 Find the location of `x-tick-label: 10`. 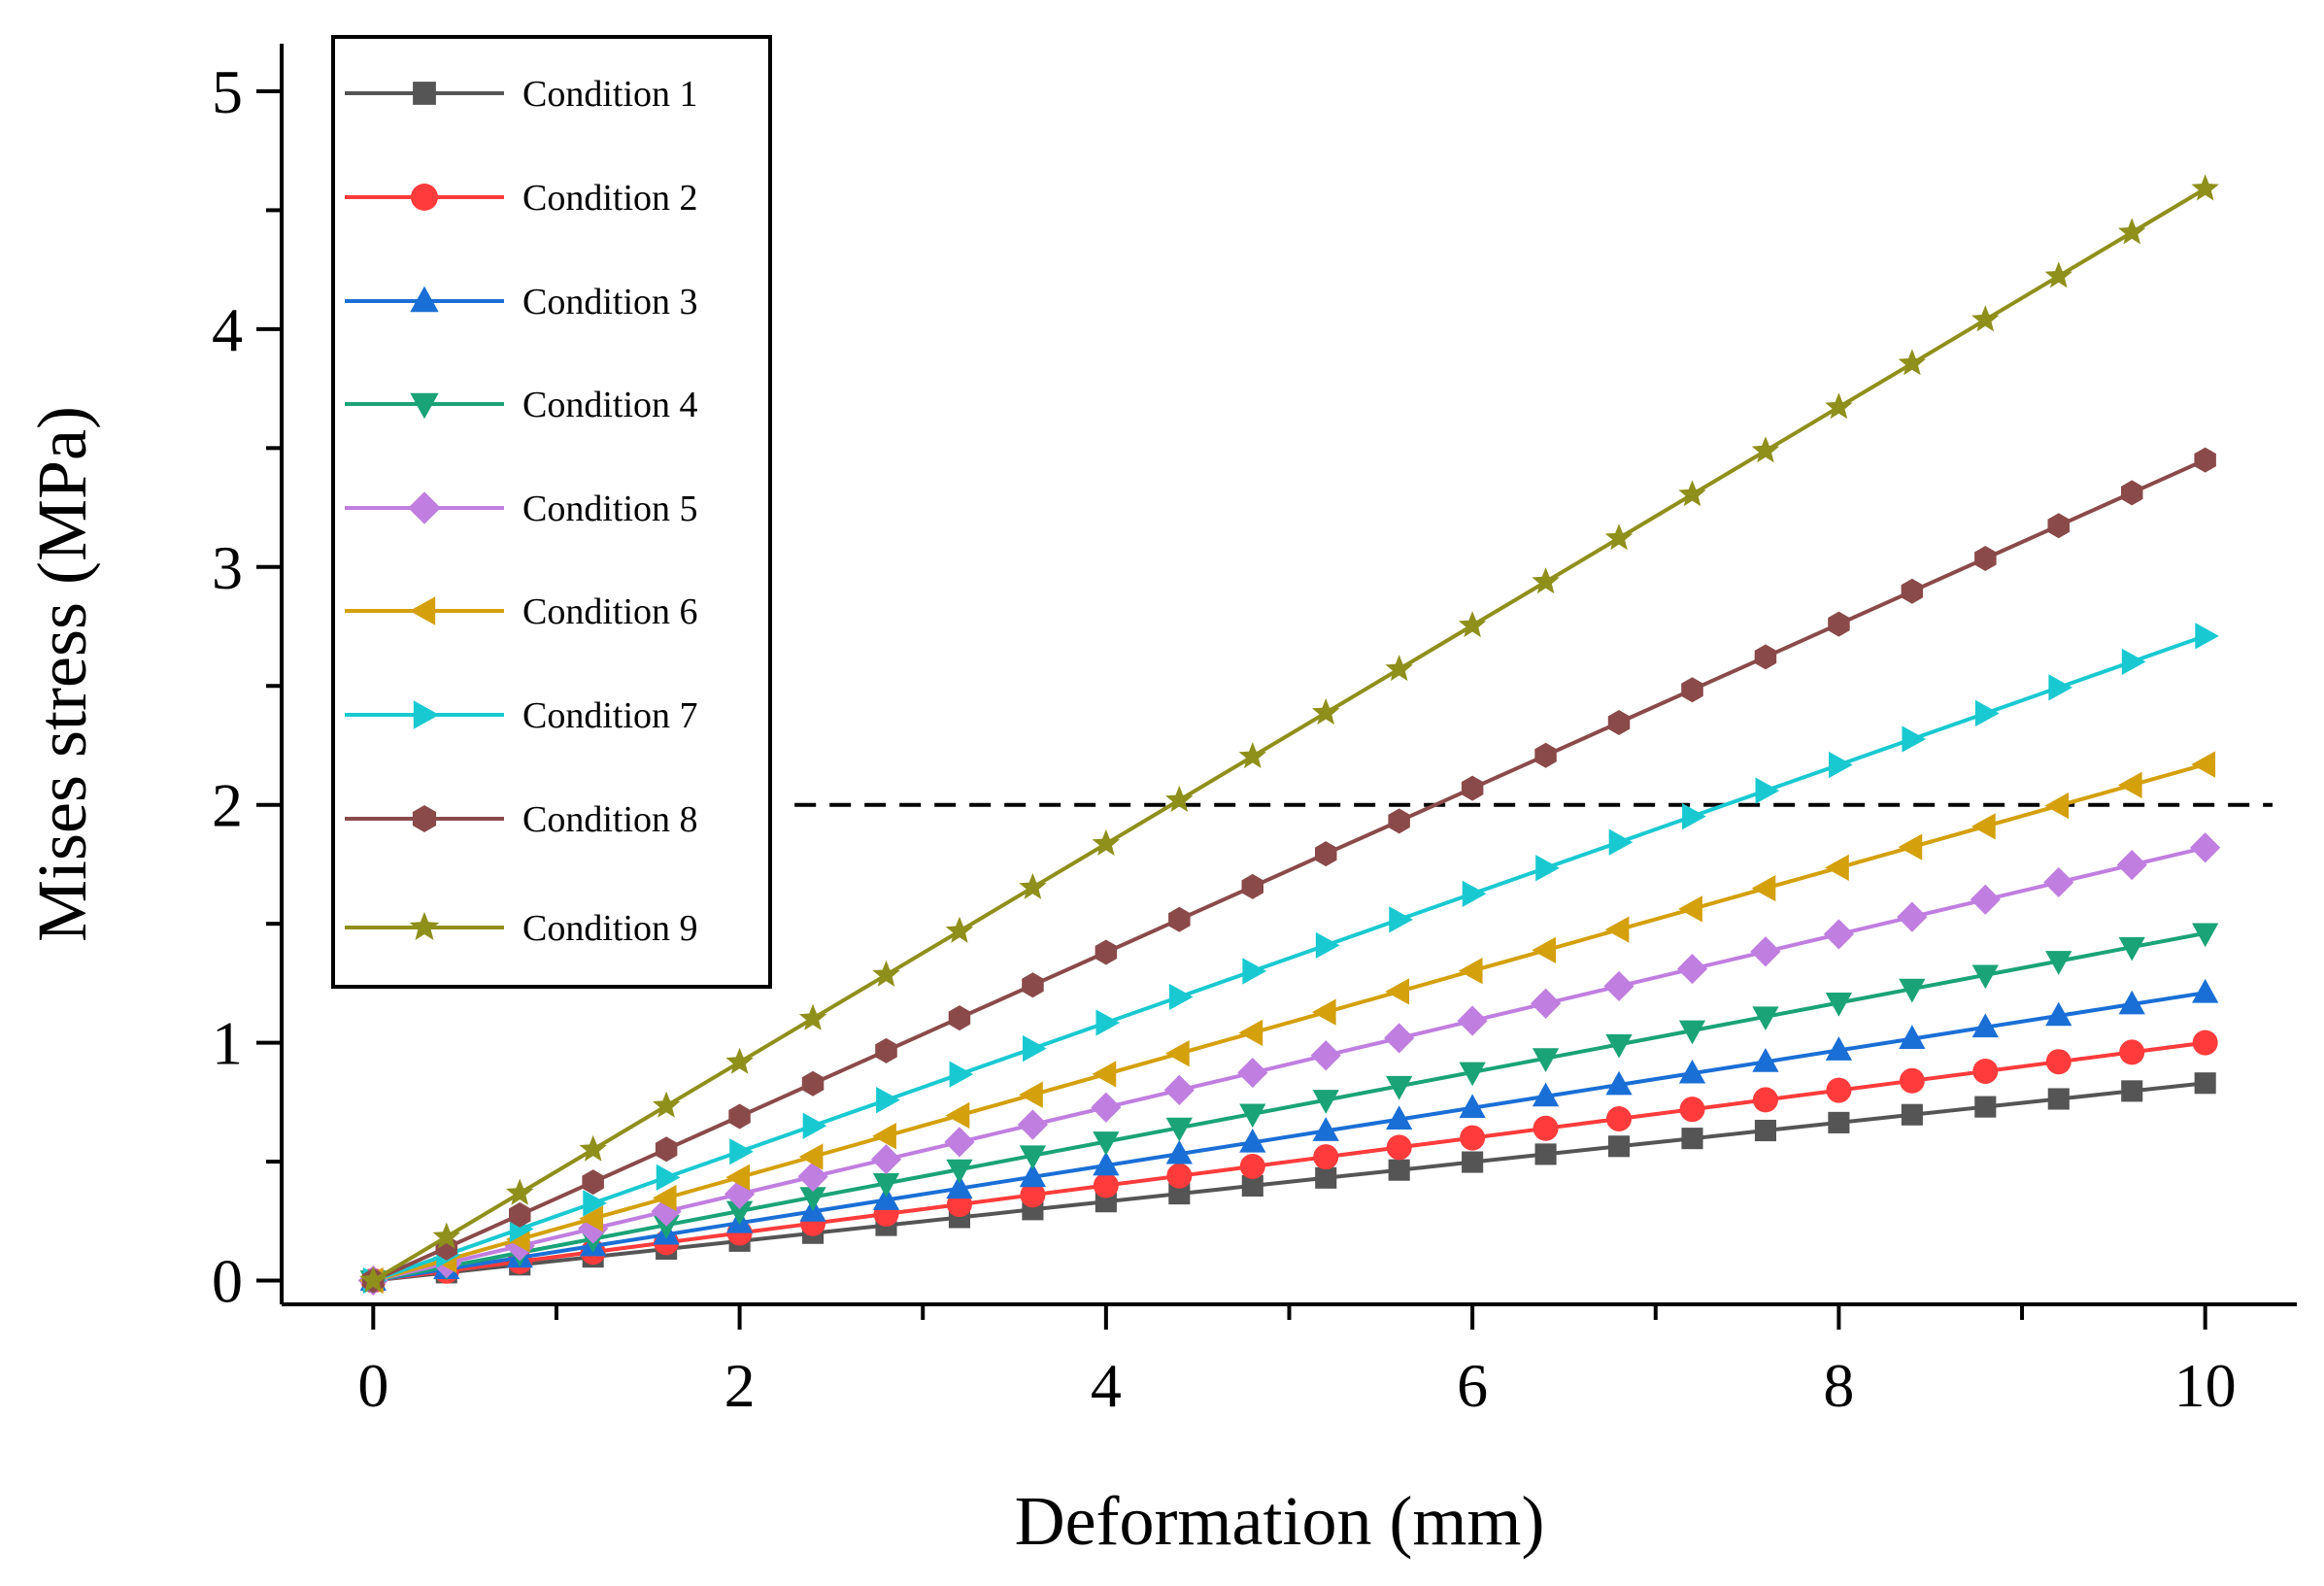

x-tick-label: 10 is located at coordinates (2205, 1385).